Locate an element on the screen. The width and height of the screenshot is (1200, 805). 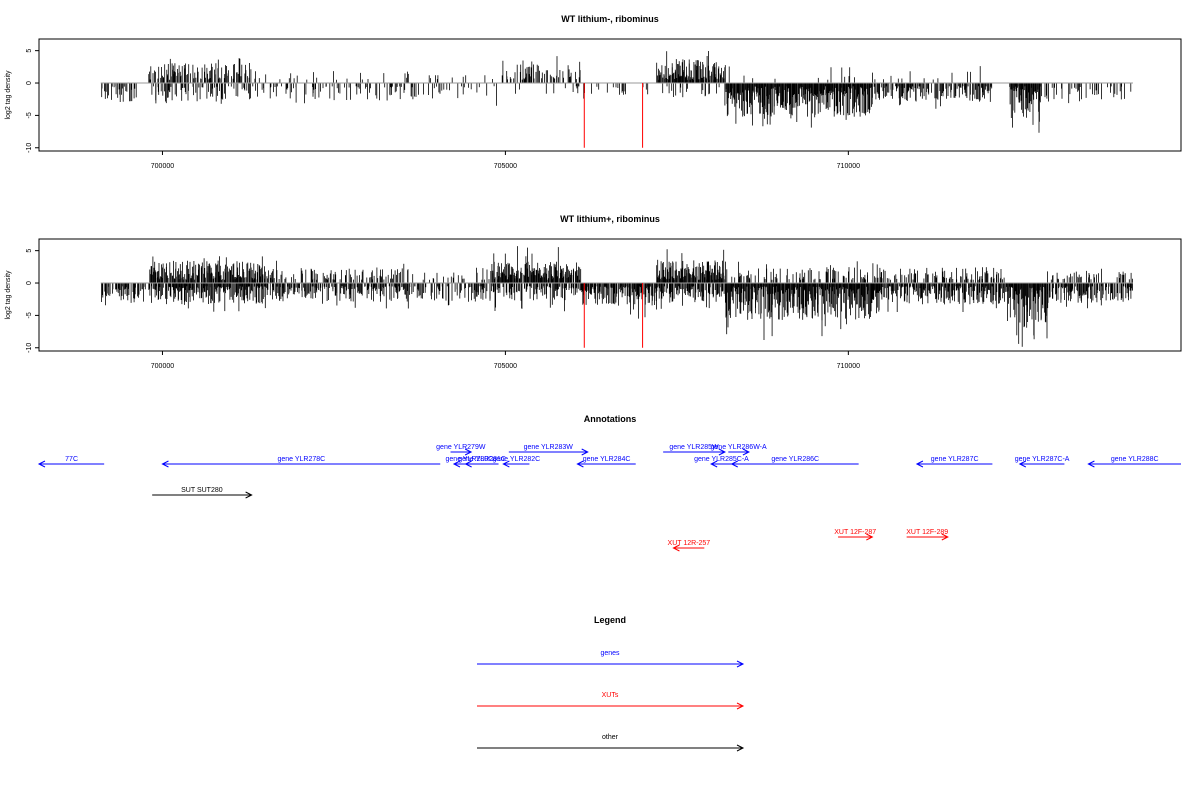
feature-label: SUT SUT280 is located at coordinates (202, 490).